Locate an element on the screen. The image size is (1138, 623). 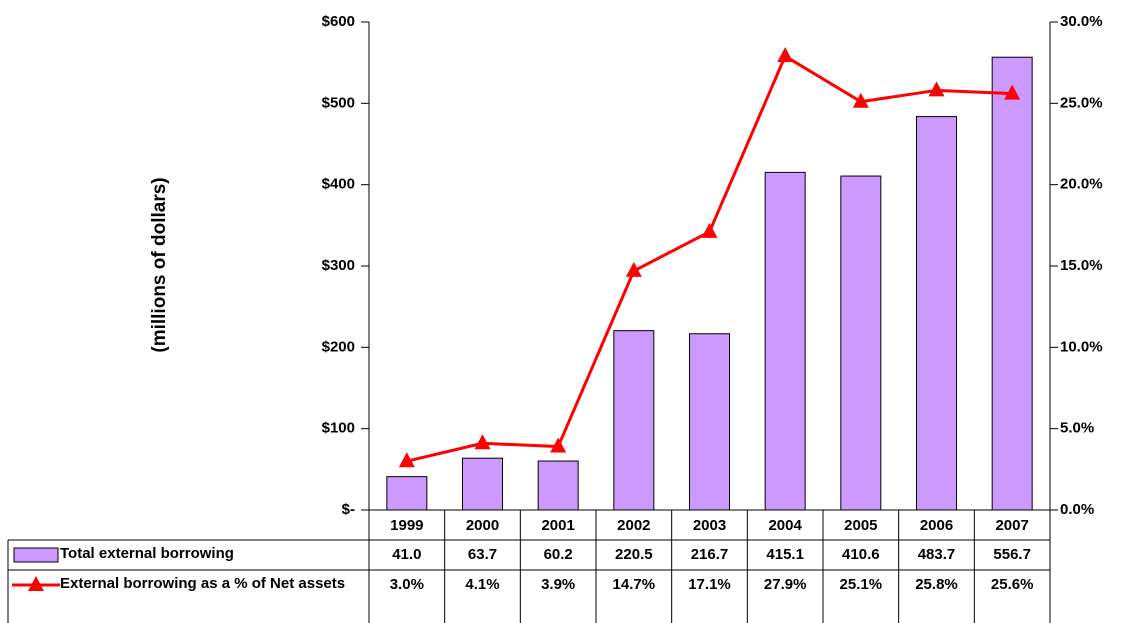
data-label: 63.7 is located at coordinates (482, 554).